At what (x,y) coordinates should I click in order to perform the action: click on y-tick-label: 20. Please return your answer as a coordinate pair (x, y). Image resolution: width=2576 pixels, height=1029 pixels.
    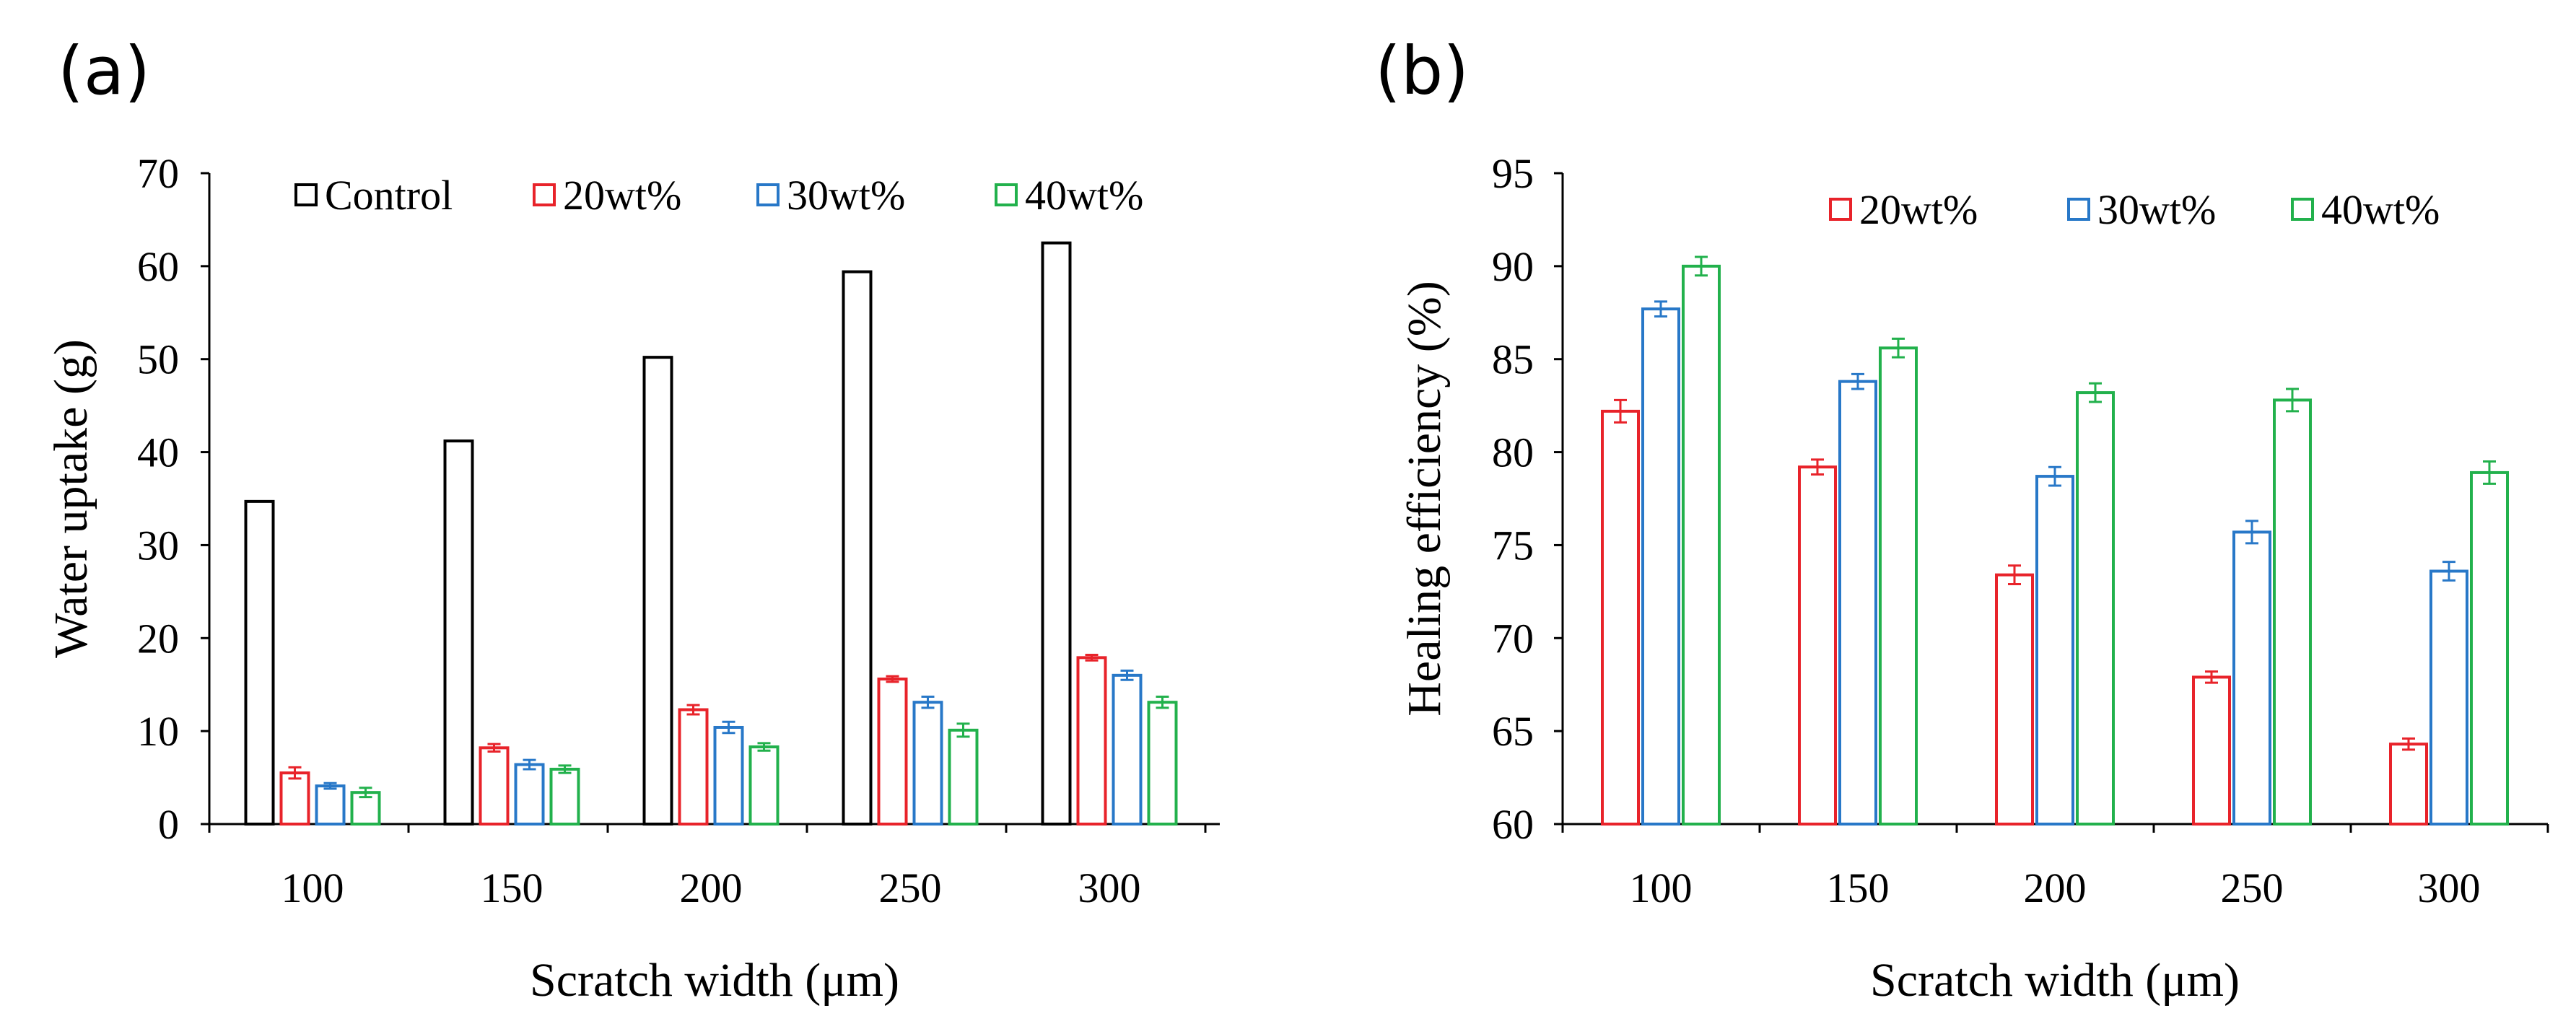
    Looking at the image, I should click on (158, 638).